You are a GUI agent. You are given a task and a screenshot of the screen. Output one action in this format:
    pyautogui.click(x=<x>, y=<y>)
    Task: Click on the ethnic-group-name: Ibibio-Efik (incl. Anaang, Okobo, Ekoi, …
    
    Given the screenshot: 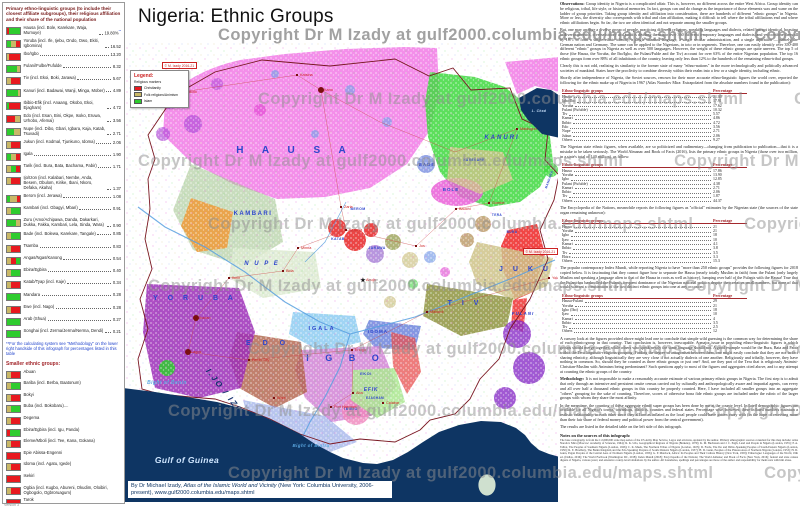 What is the action you would take?
    pyautogui.click(x=58, y=104)
    